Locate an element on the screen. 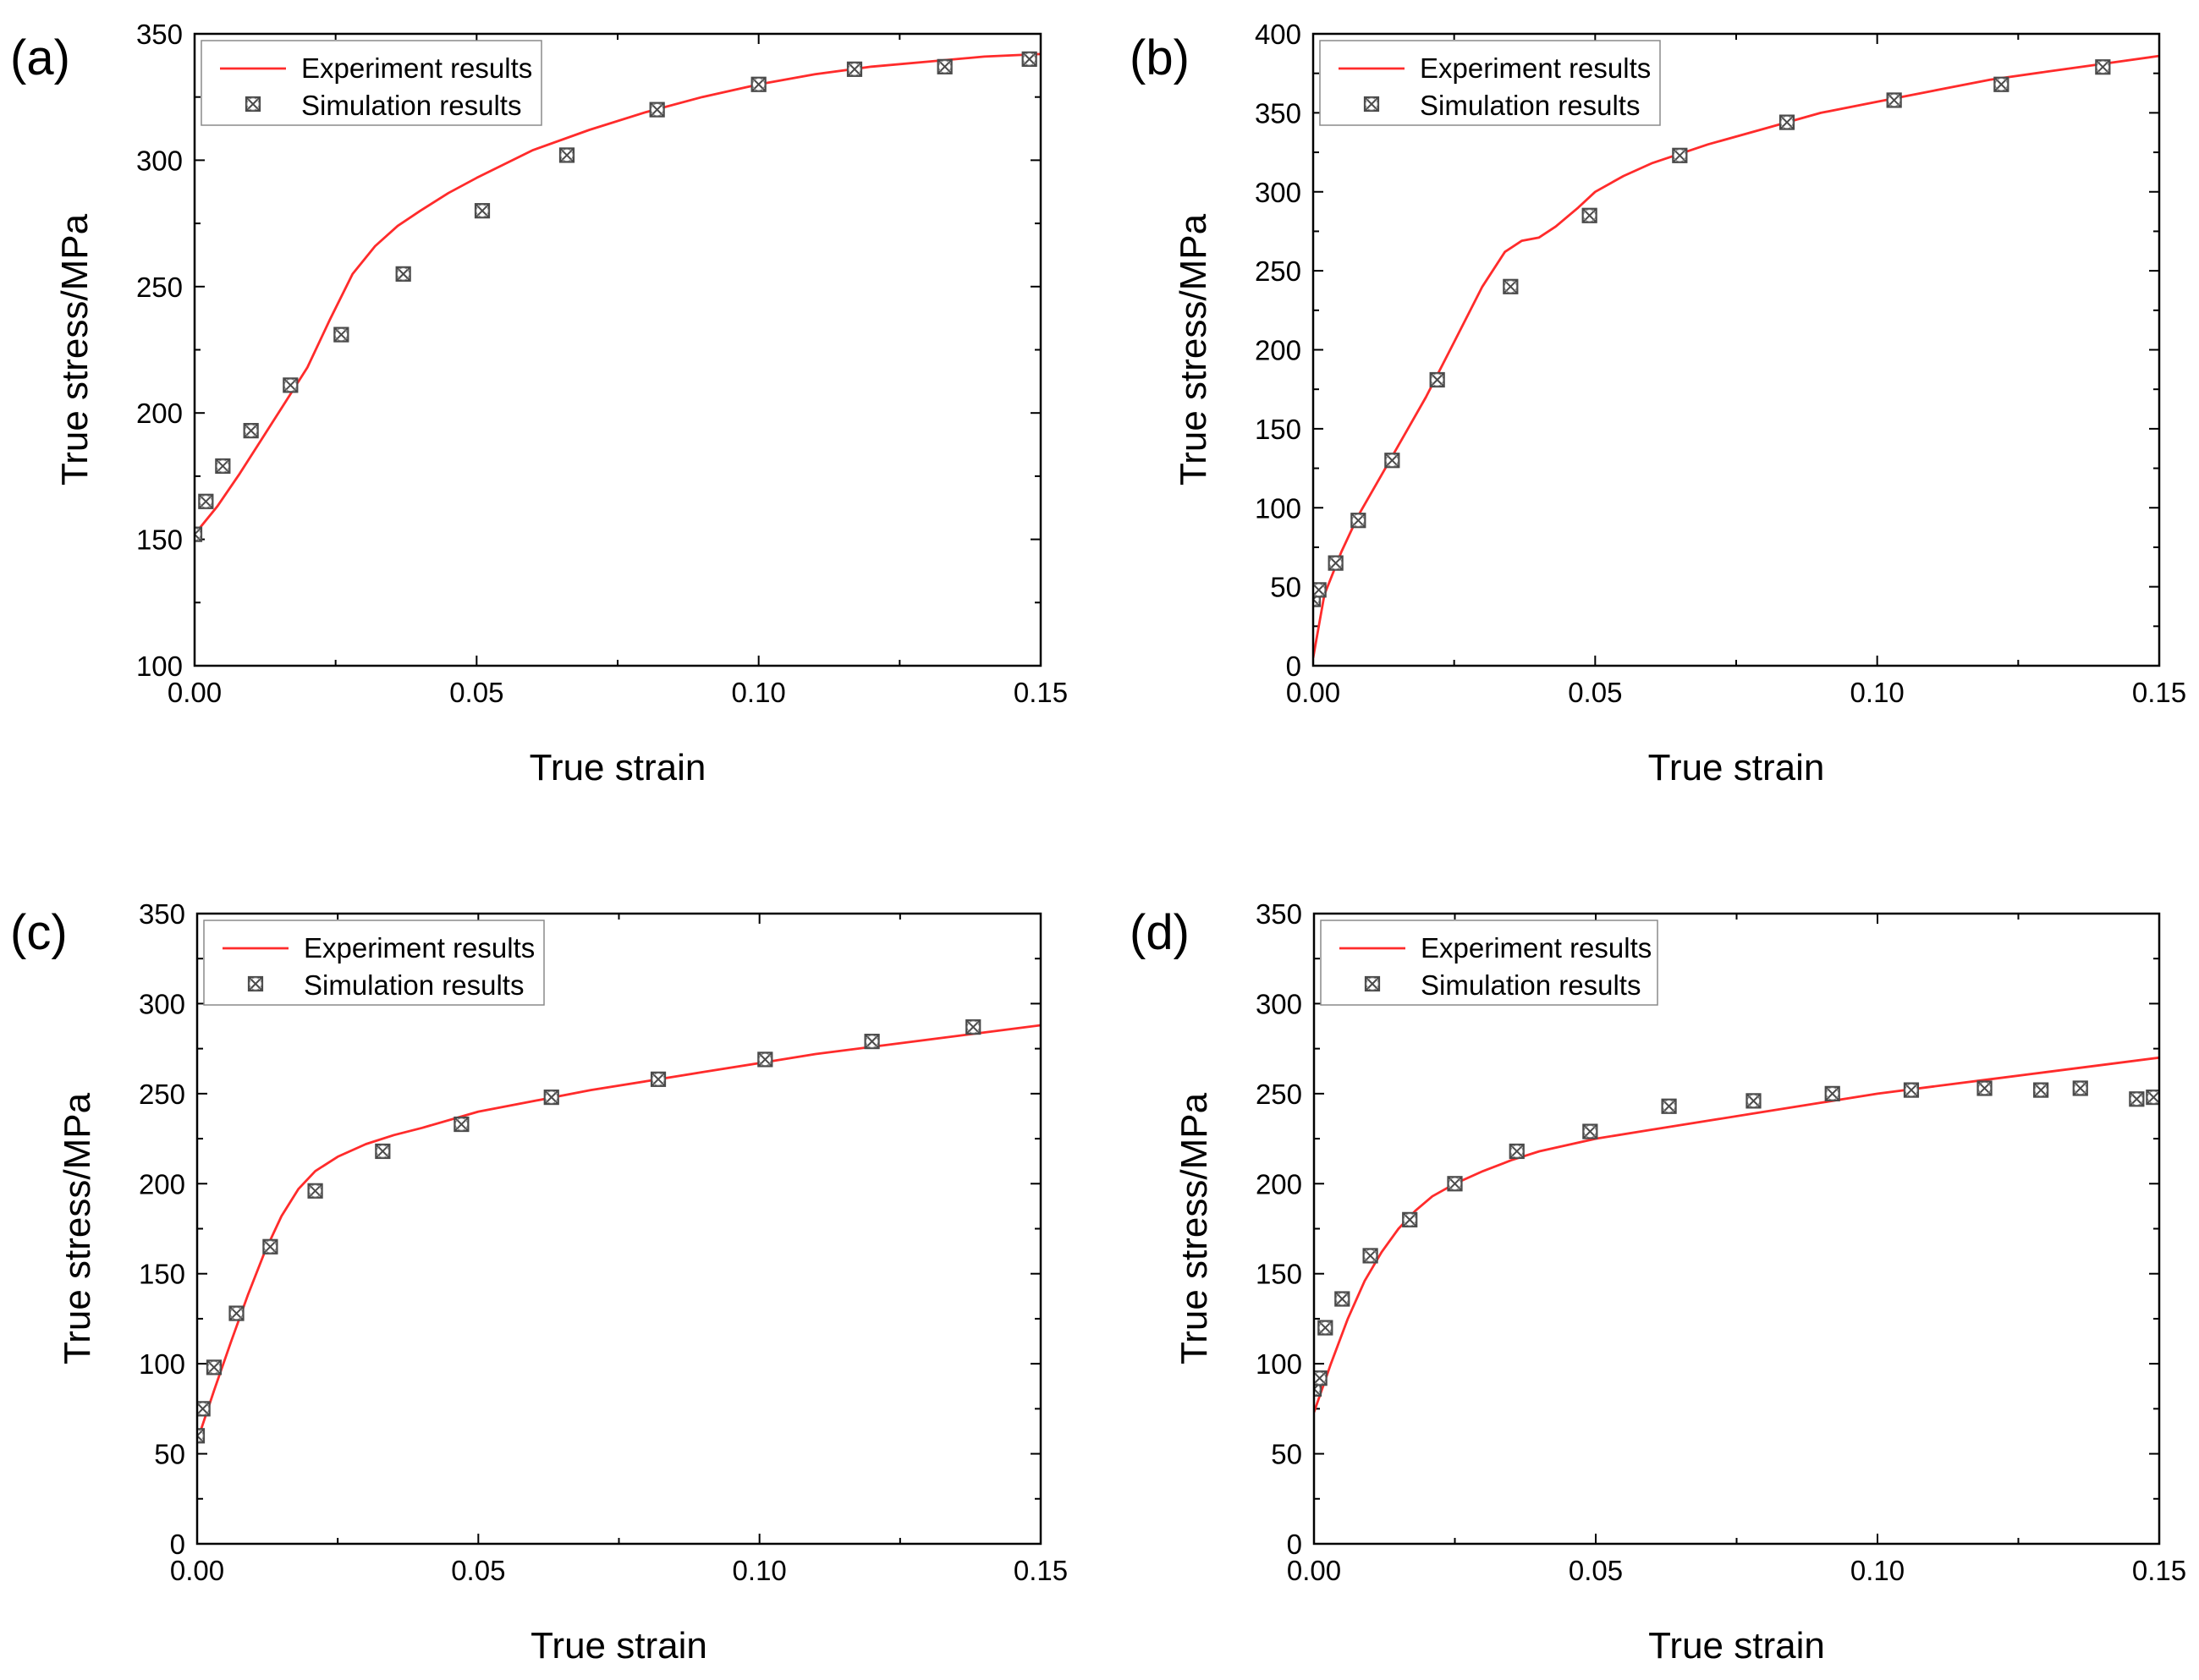 This screenshot has height=1680, width=2199. y-tick-label: 50 is located at coordinates (1285, 587).